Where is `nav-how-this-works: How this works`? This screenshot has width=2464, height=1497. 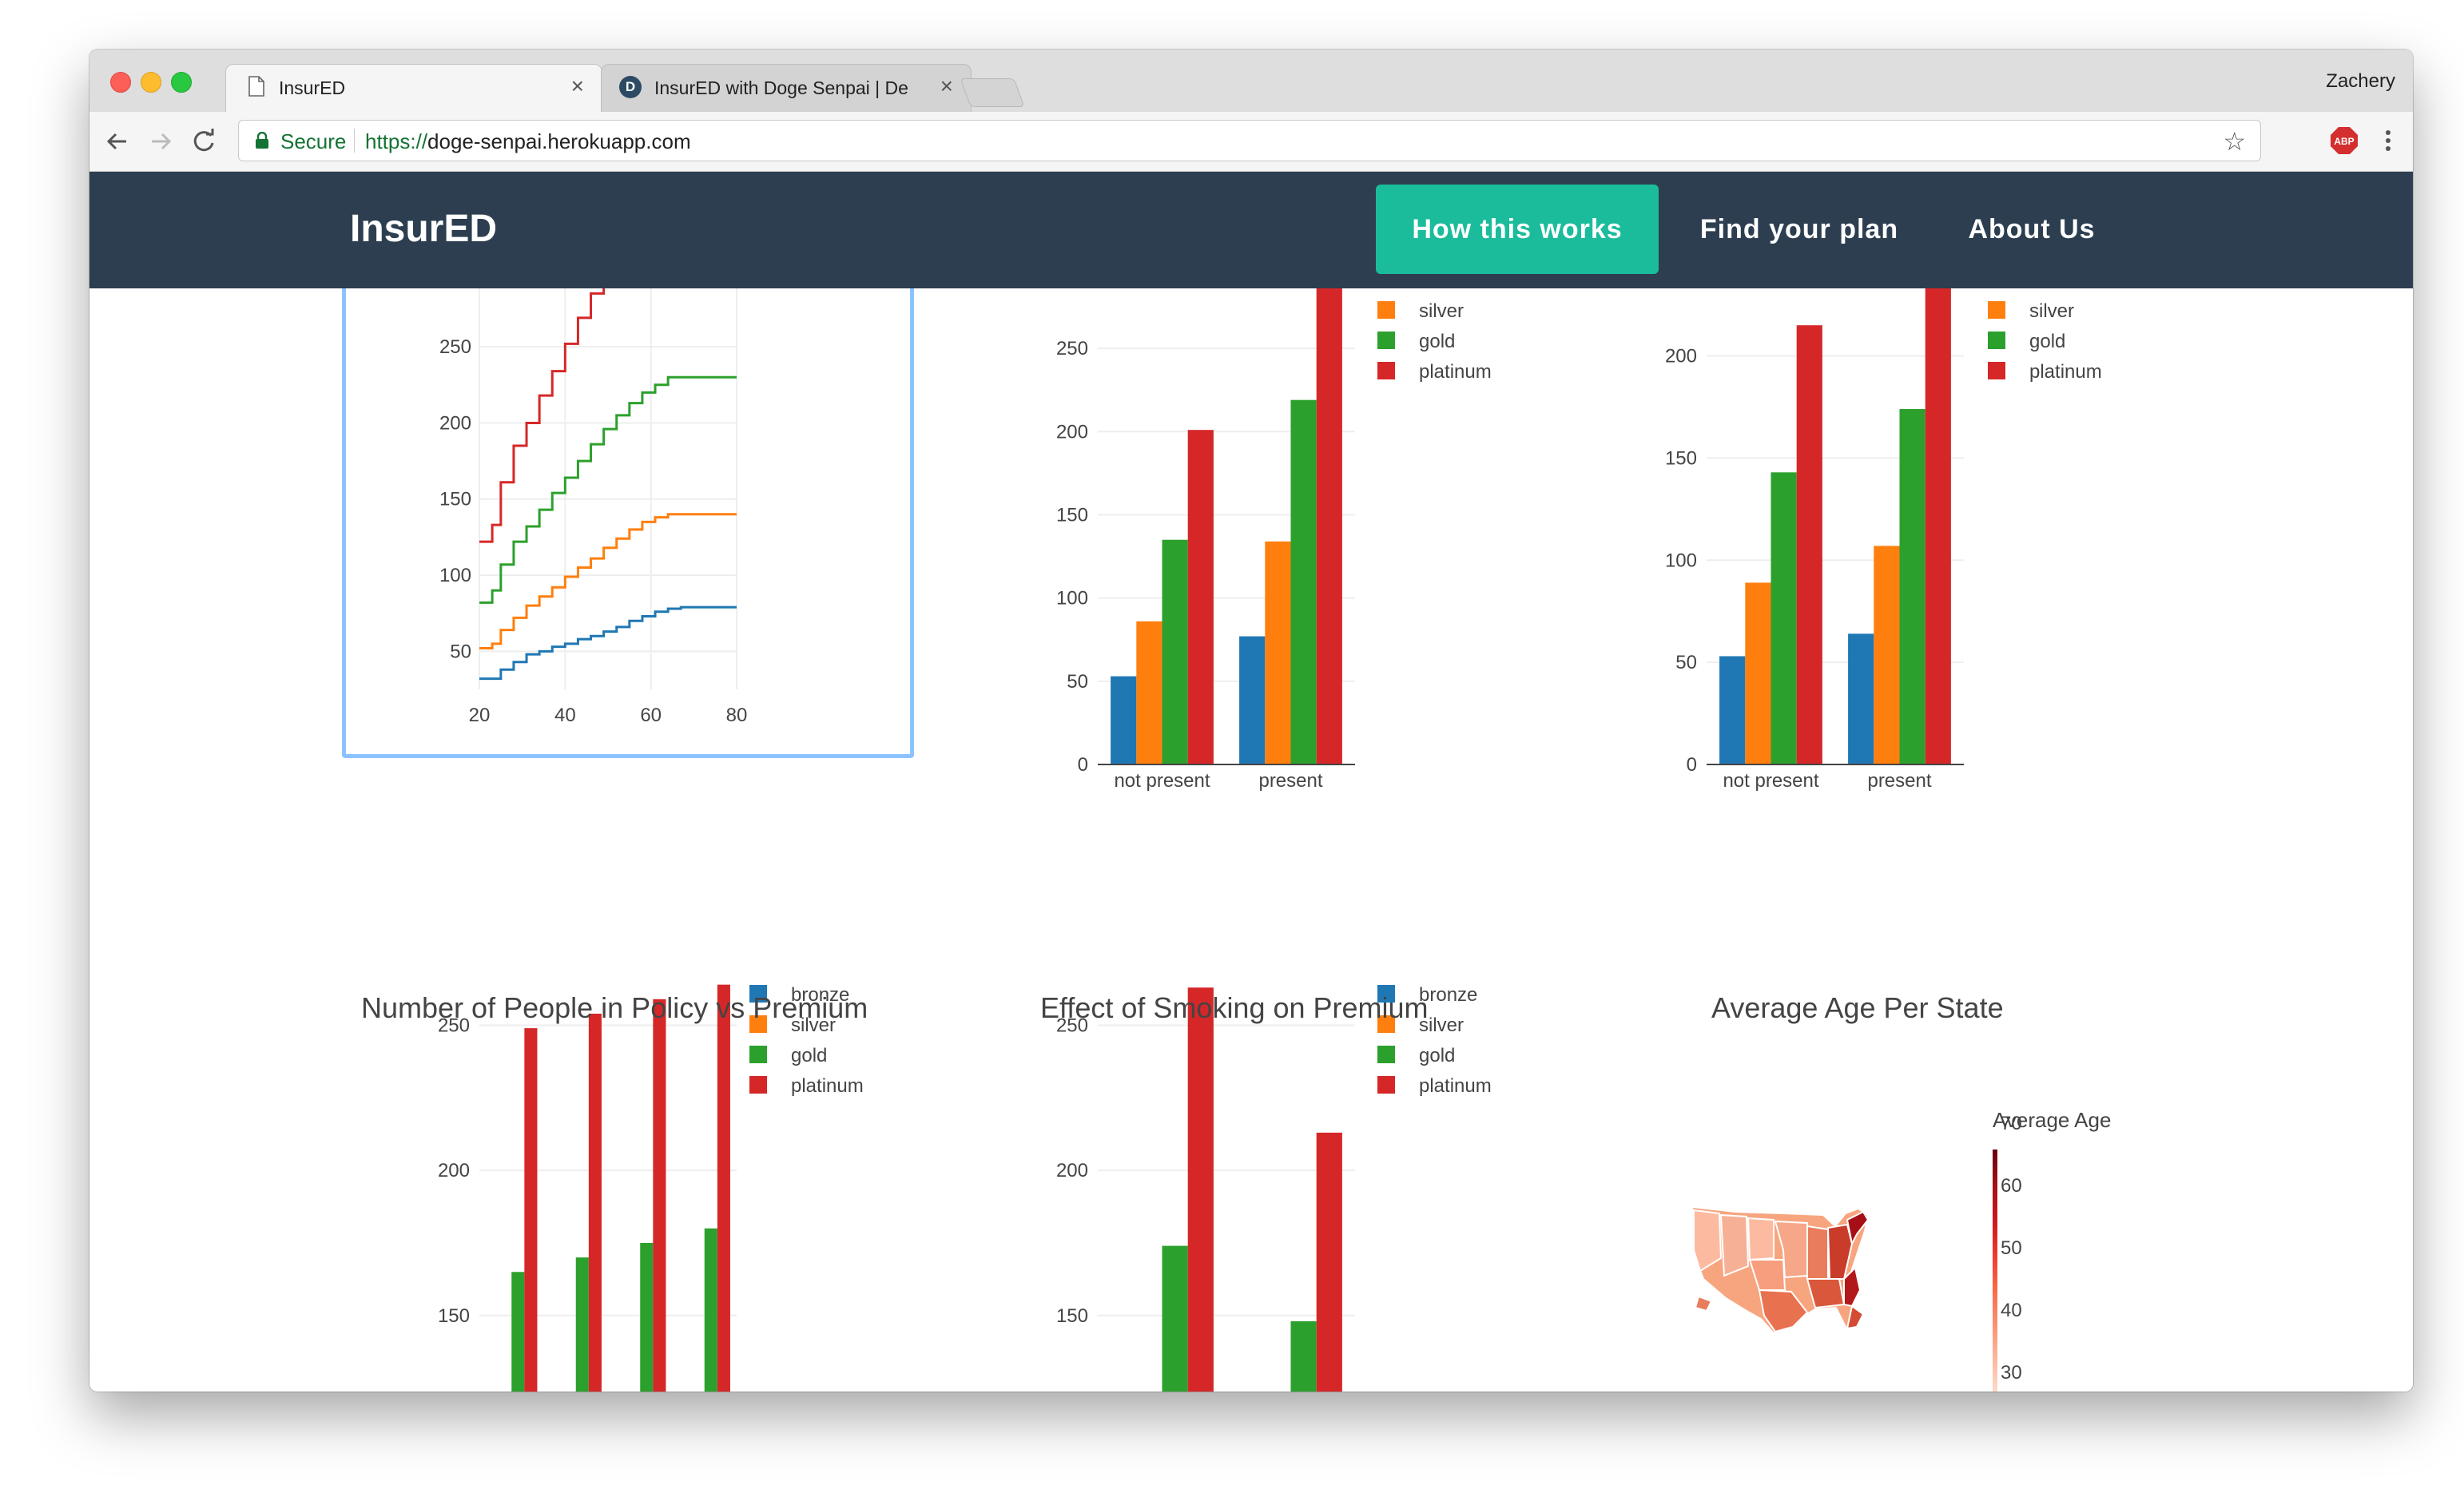 nav-how-this-works: How this works is located at coordinates (1517, 229).